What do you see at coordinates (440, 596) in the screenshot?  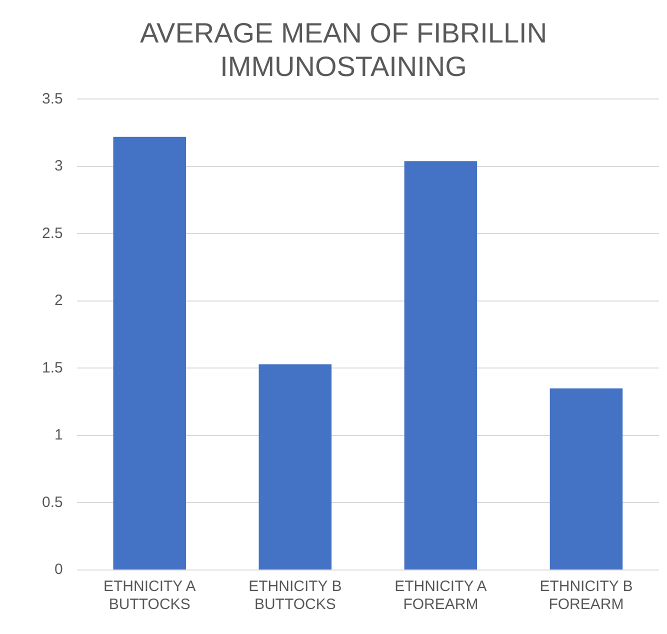 I see `x-tick-label: ETHNICITY A FOREARM` at bounding box center [440, 596].